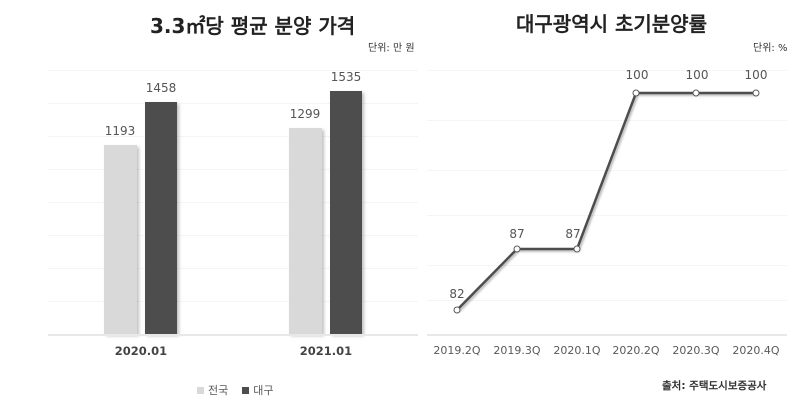  Describe the element at coordinates (611, 24) in the screenshot. I see `line-chart-title: 대구광역시 초기분양률` at that location.